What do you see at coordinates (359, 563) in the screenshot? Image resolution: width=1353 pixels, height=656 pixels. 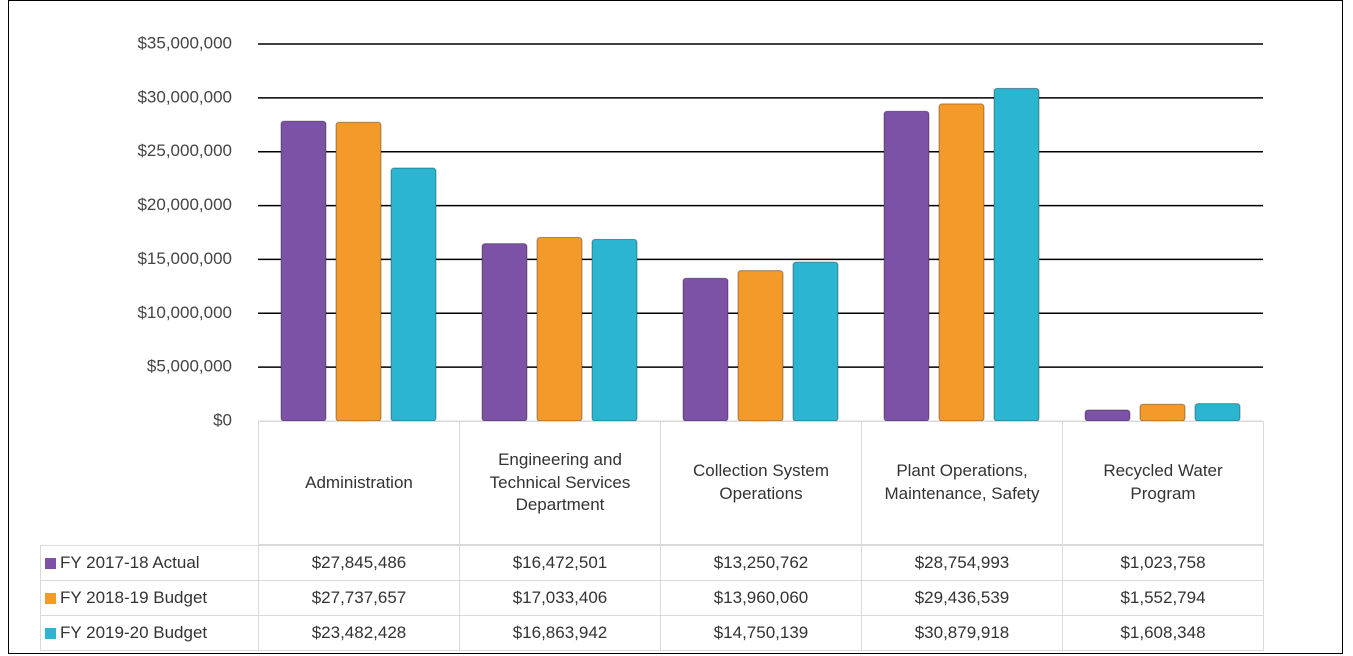 I see `table-value: $27,845,486` at bounding box center [359, 563].